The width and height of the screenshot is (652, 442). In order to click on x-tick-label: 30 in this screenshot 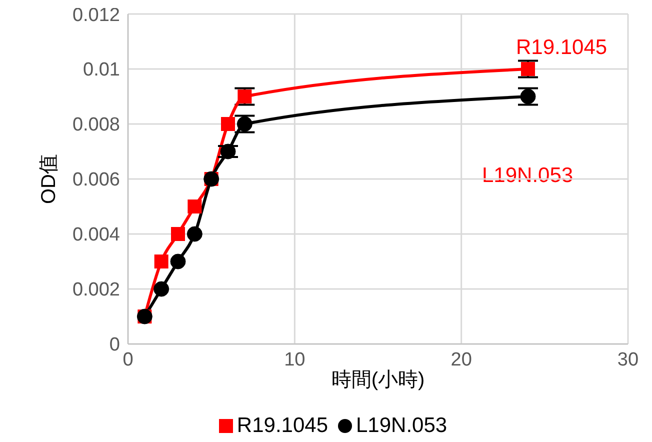, I will do `click(628, 359)`.